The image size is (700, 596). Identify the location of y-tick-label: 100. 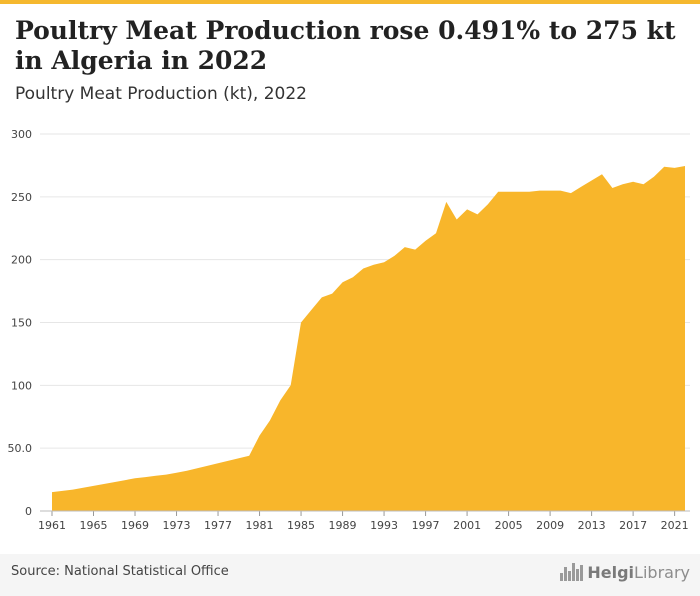
(21, 385).